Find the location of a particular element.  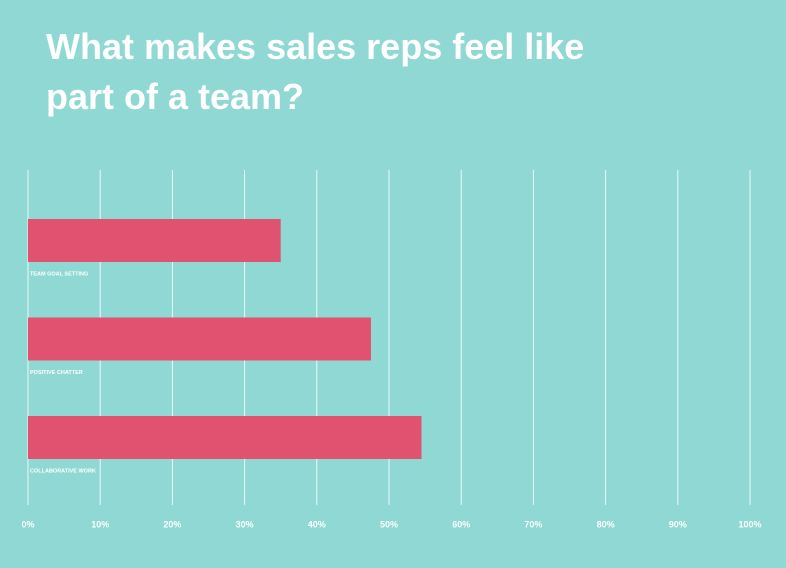

x-tick-label: 40% is located at coordinates (317, 524).